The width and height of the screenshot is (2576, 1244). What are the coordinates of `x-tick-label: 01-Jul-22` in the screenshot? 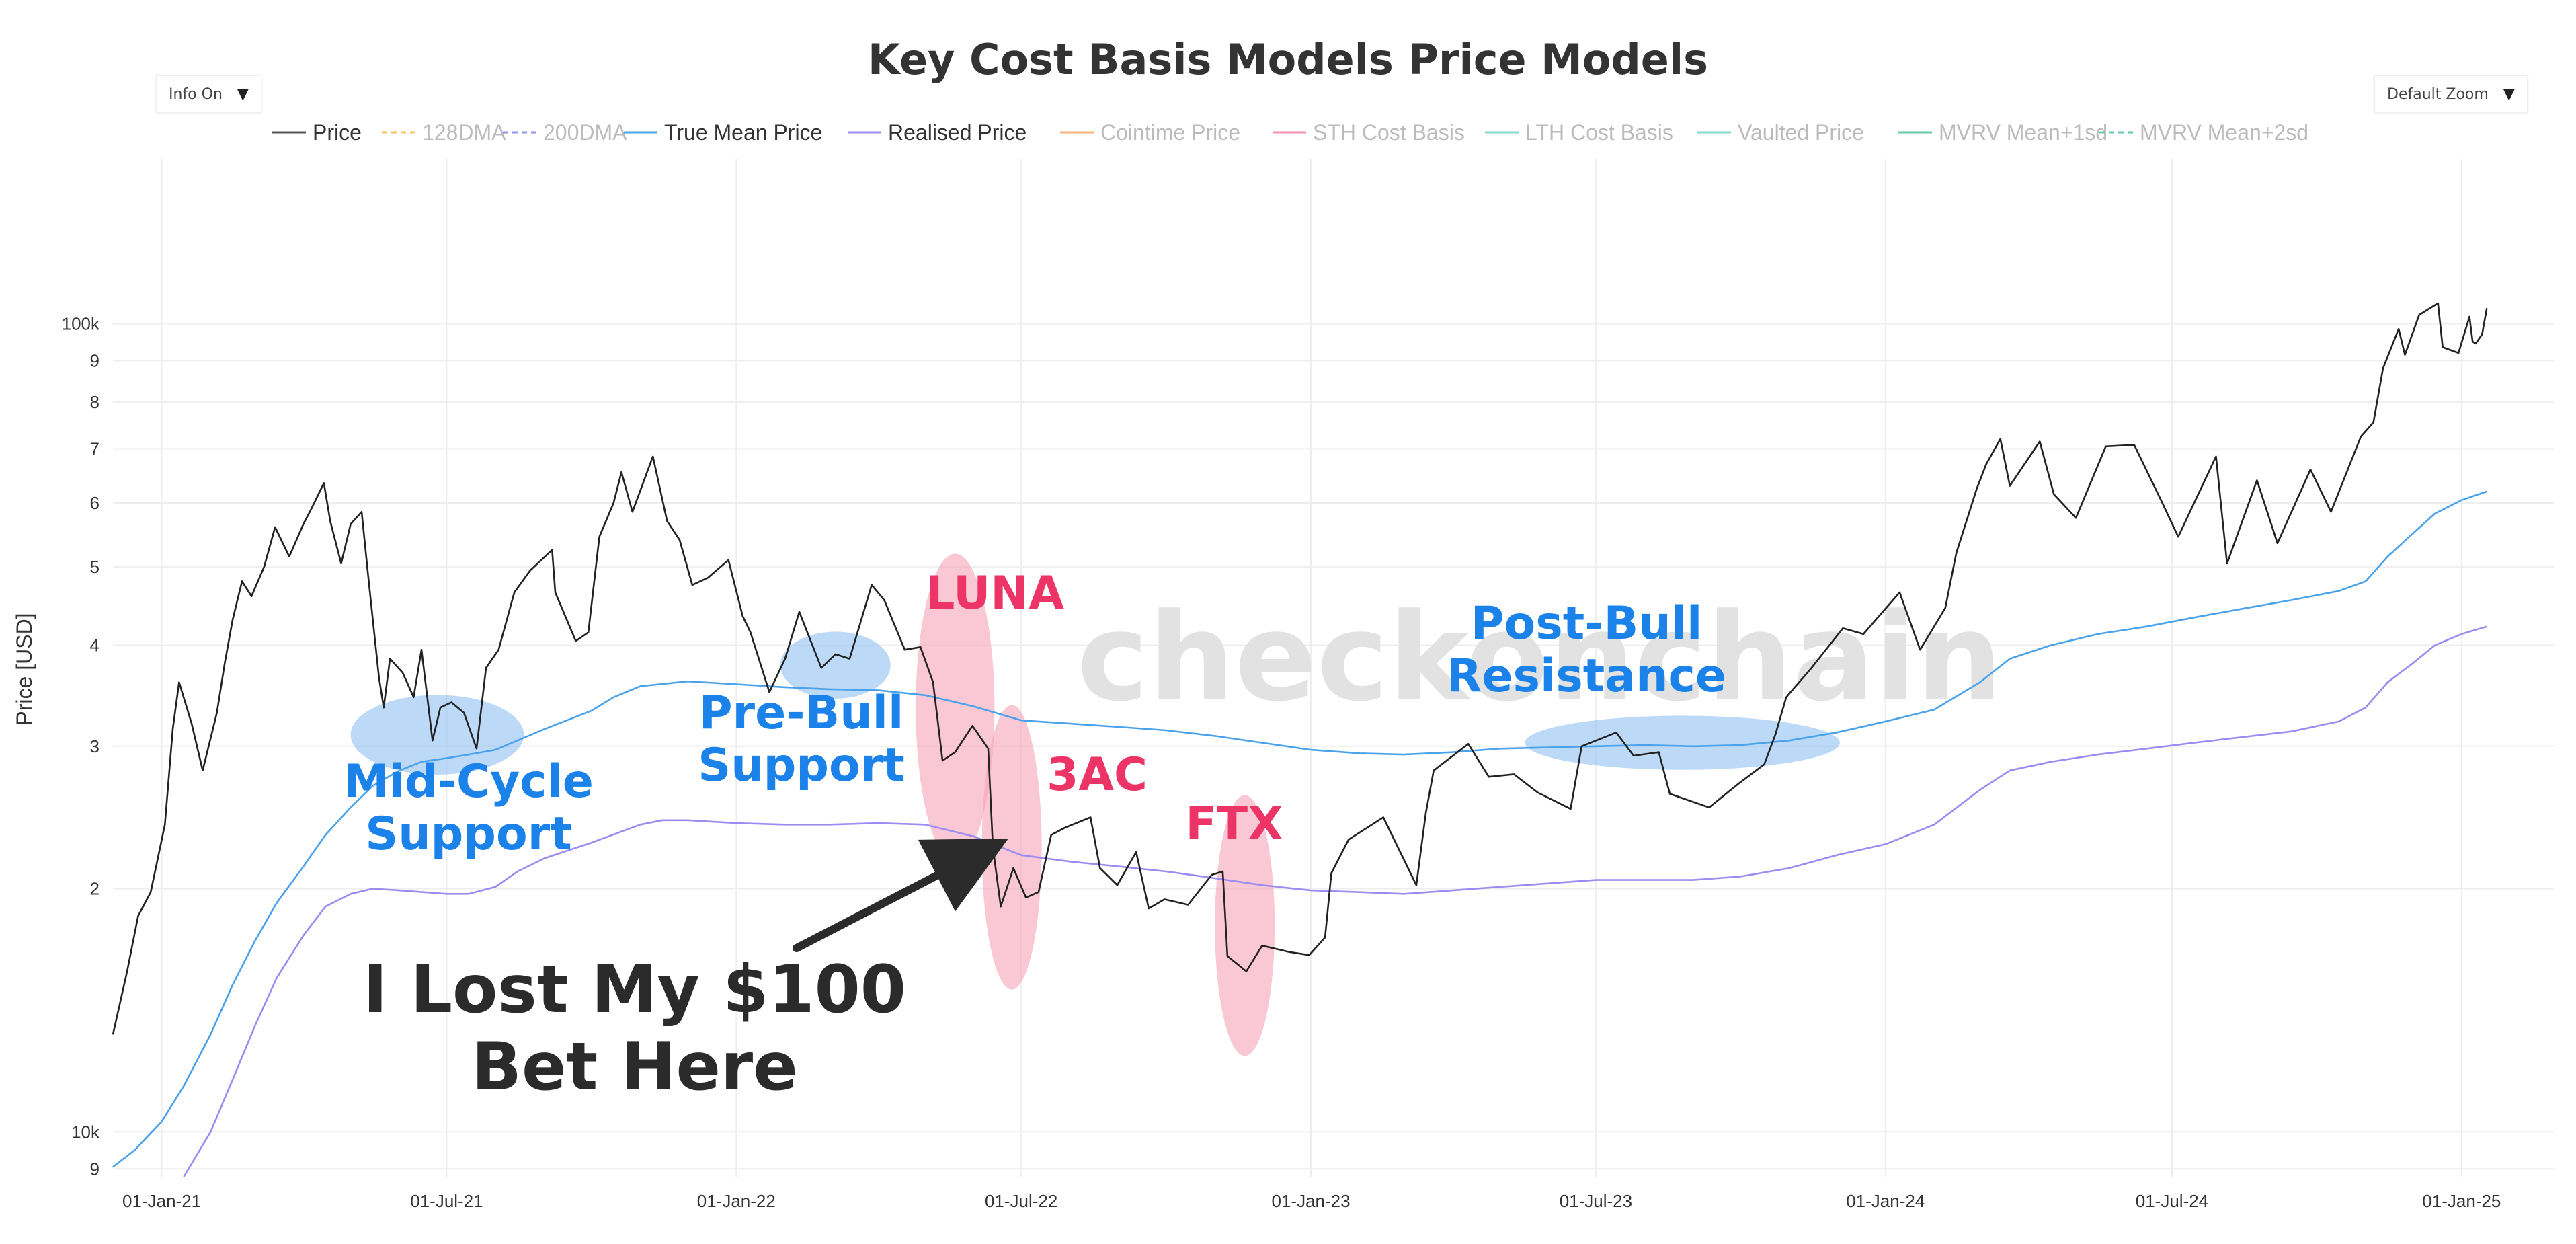 It's located at (1021, 1201).